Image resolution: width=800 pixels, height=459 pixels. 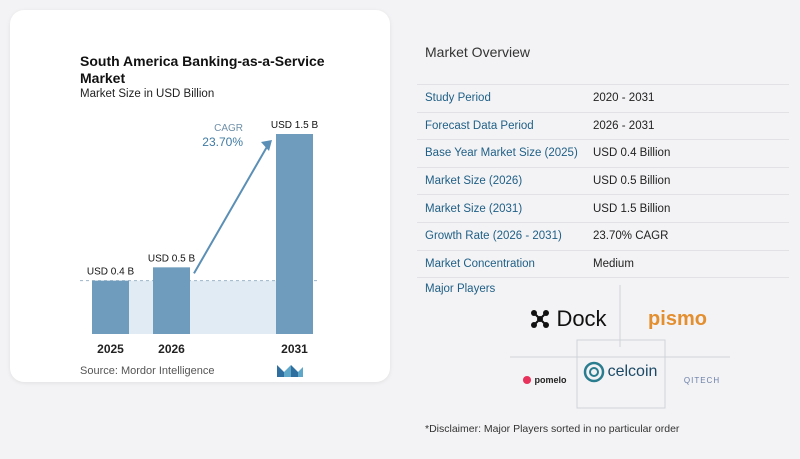 I want to click on overview-row: Forecast Data Period 2026 - 2031, so click(x=603, y=126).